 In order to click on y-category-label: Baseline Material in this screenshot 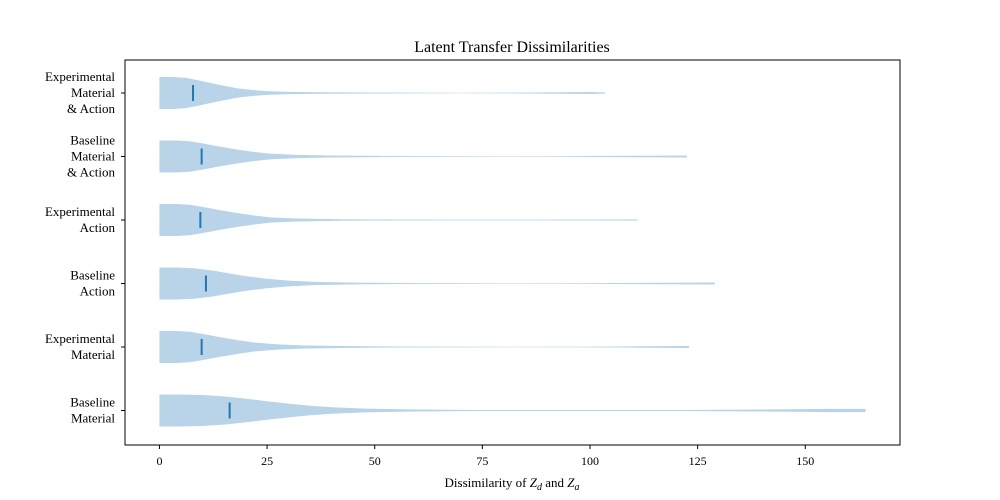, I will do `click(92, 410)`.